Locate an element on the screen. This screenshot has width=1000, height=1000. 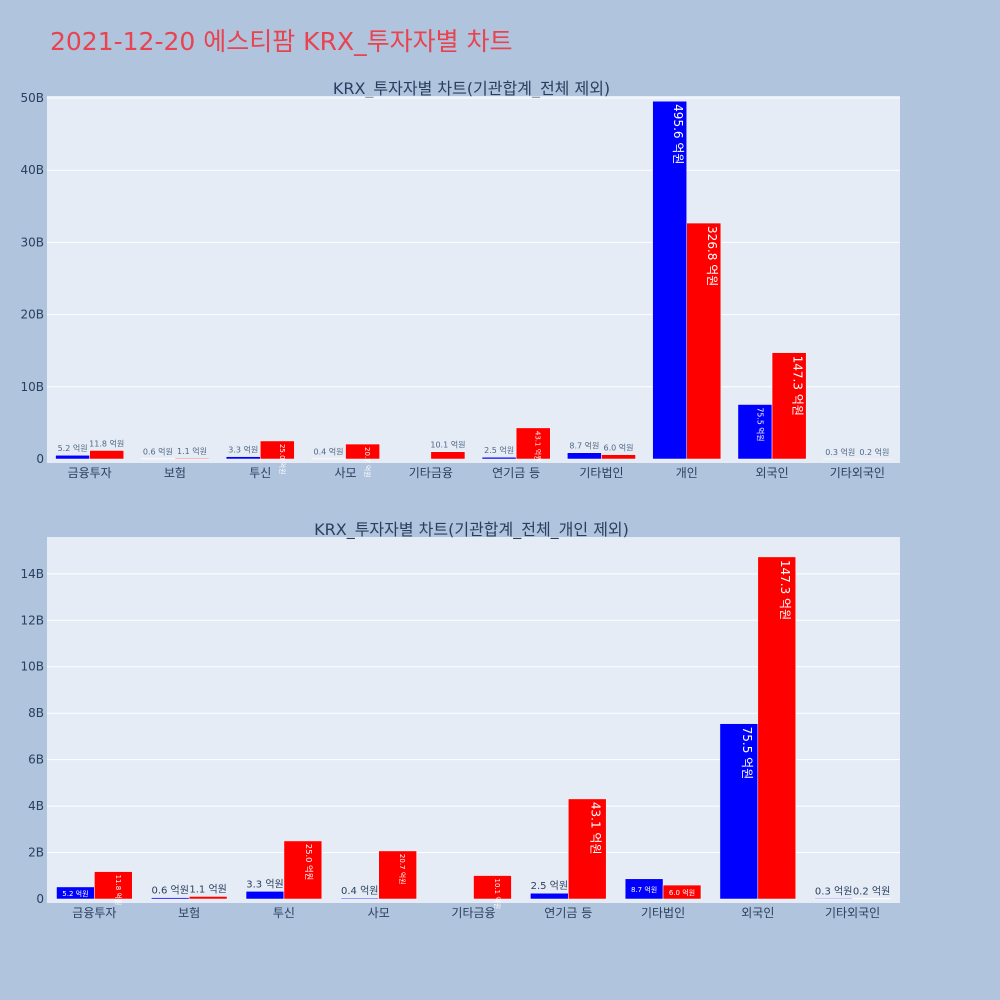
data-label: 495.6 억원 is located at coordinates (678, 134).